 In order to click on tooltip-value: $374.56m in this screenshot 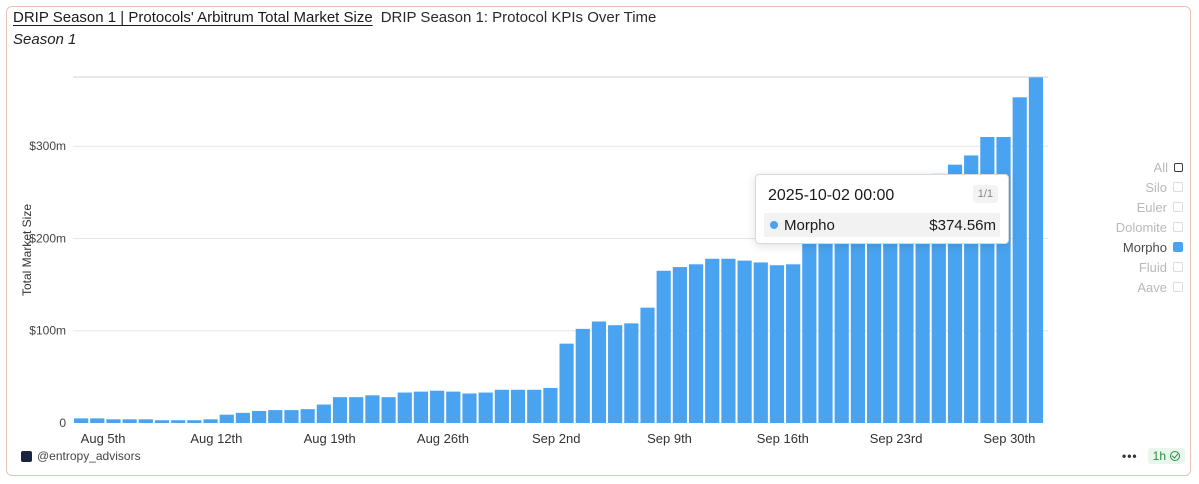, I will do `click(962, 225)`.